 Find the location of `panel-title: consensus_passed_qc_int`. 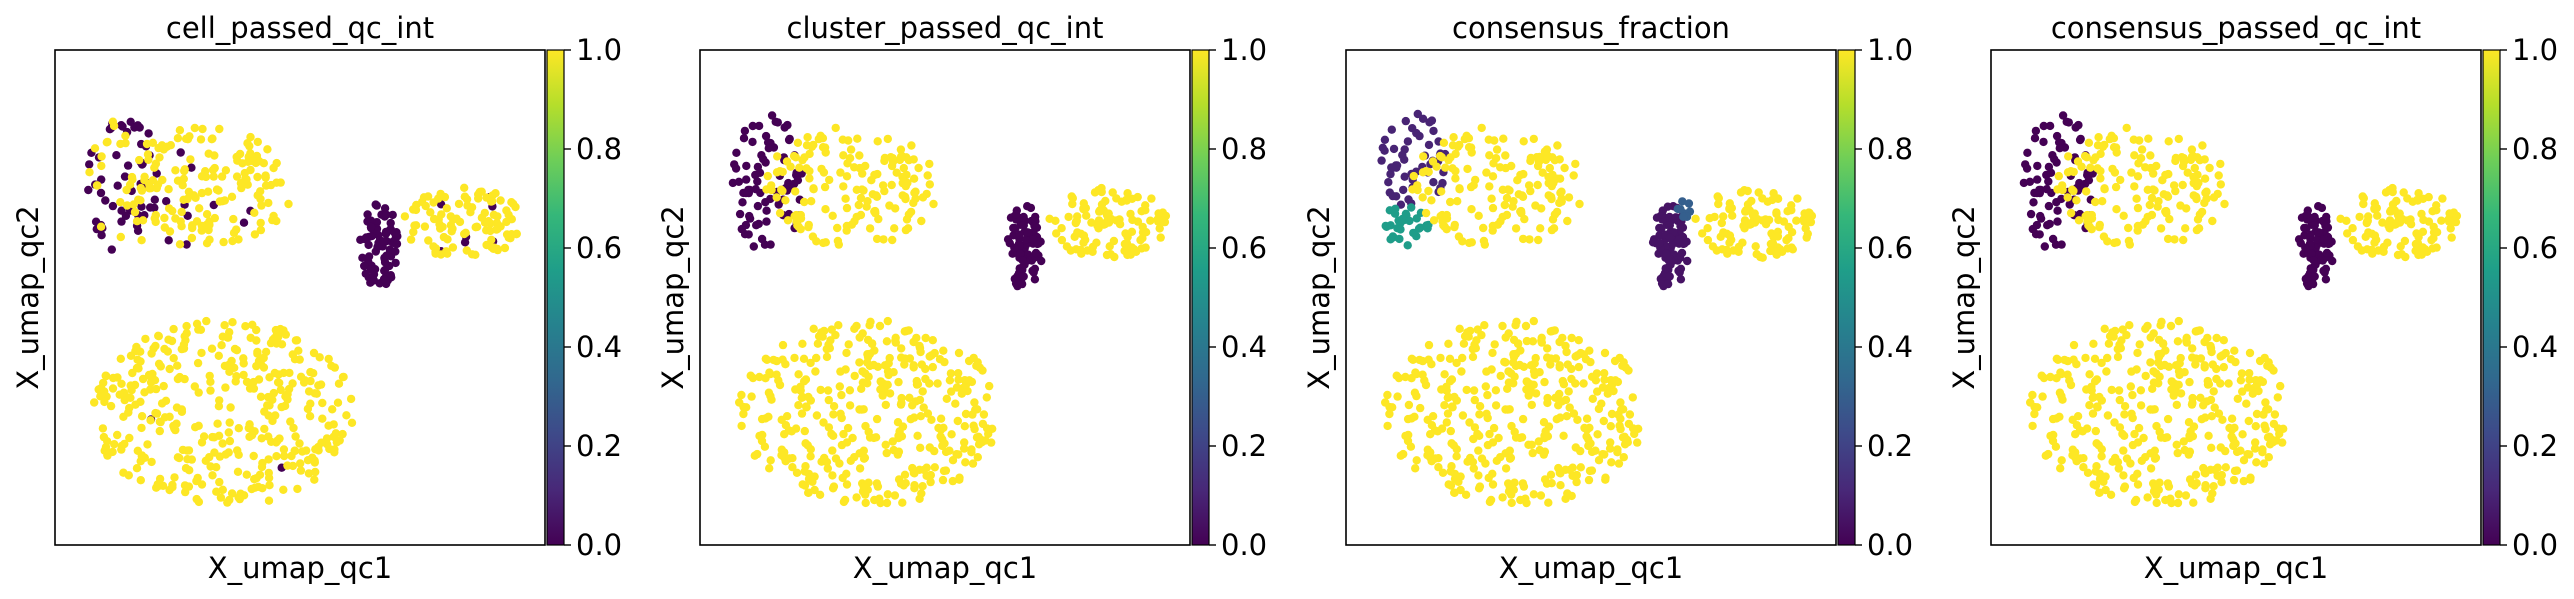

panel-title: consensus_passed_qc_int is located at coordinates (2236, 28).